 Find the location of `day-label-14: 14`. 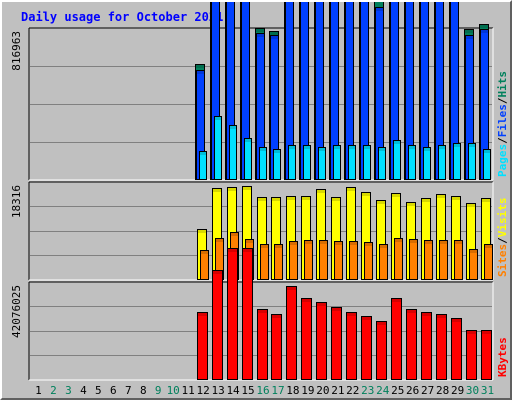

day-label-14: 14 is located at coordinates (233, 390).